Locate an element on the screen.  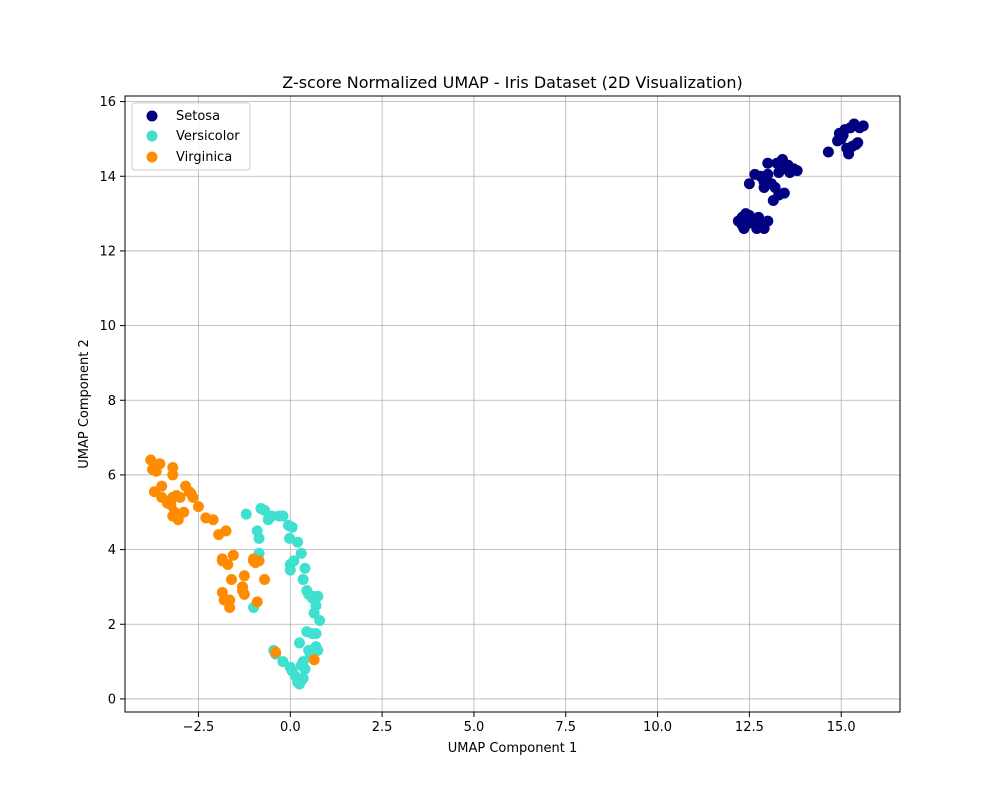
y-tick-label: 6 is located at coordinates (112, 475).